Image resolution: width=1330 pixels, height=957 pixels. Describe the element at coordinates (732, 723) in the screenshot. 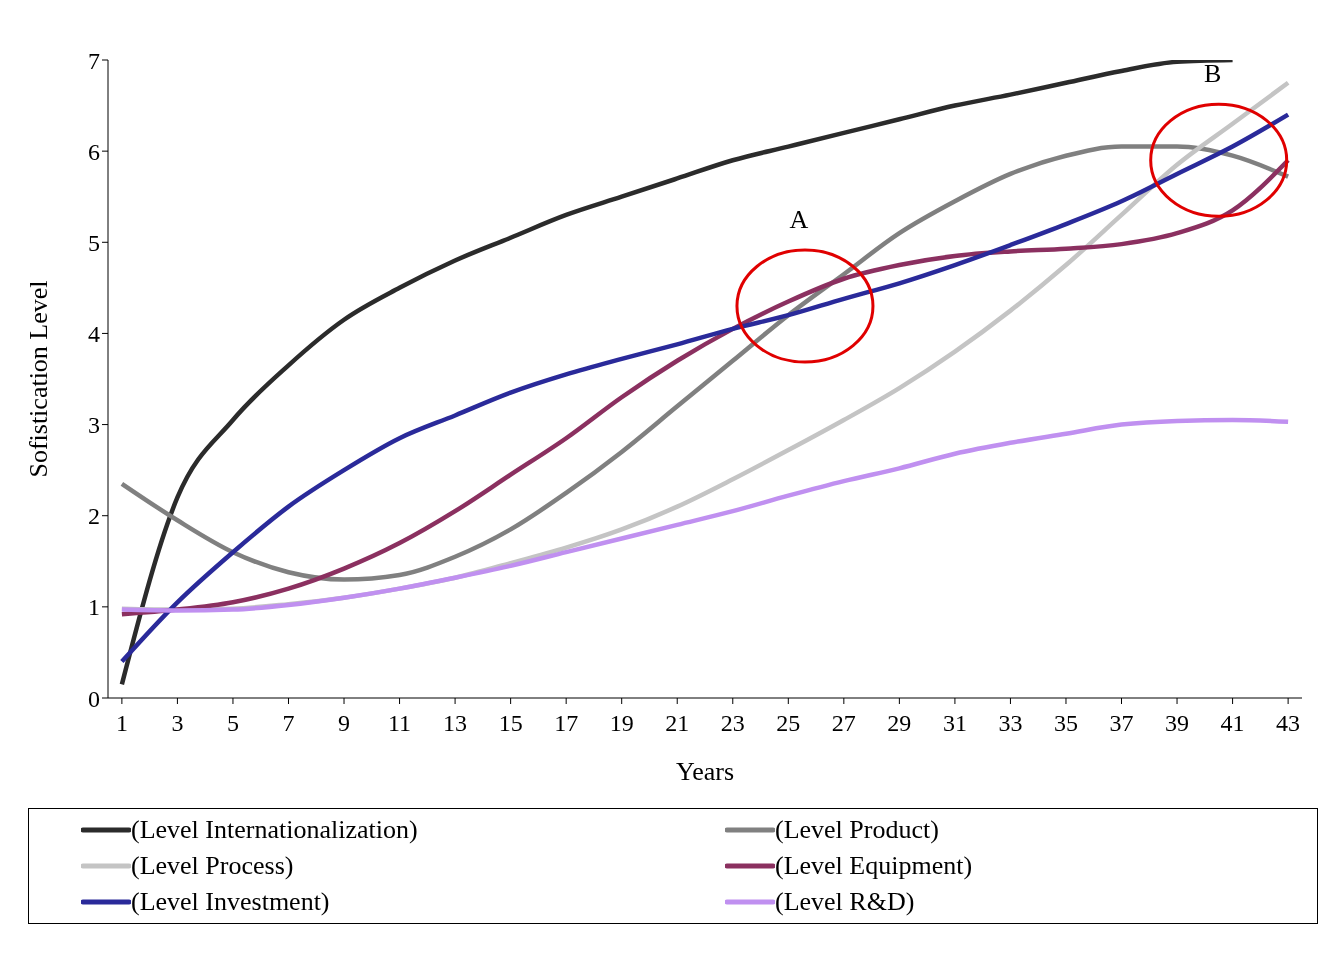

I see `x-tick-label: 23` at that location.